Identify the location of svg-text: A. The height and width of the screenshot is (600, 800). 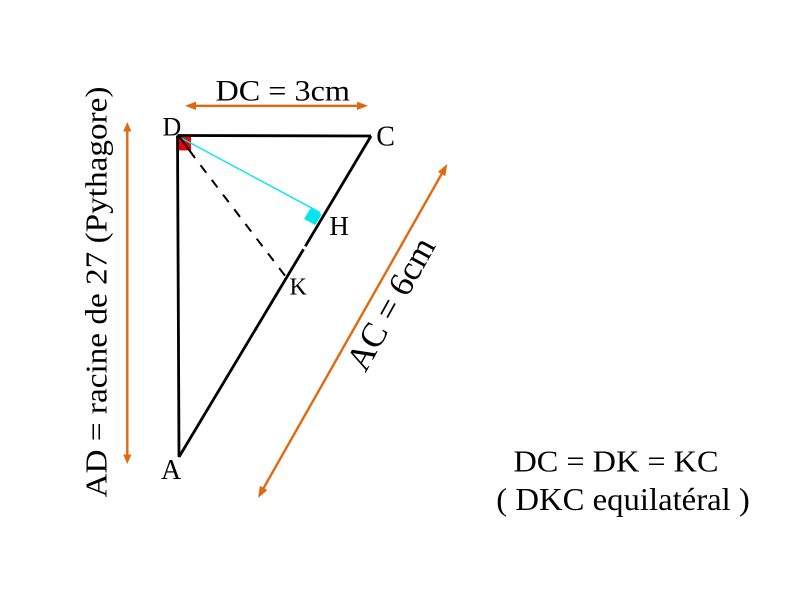
(171, 470).